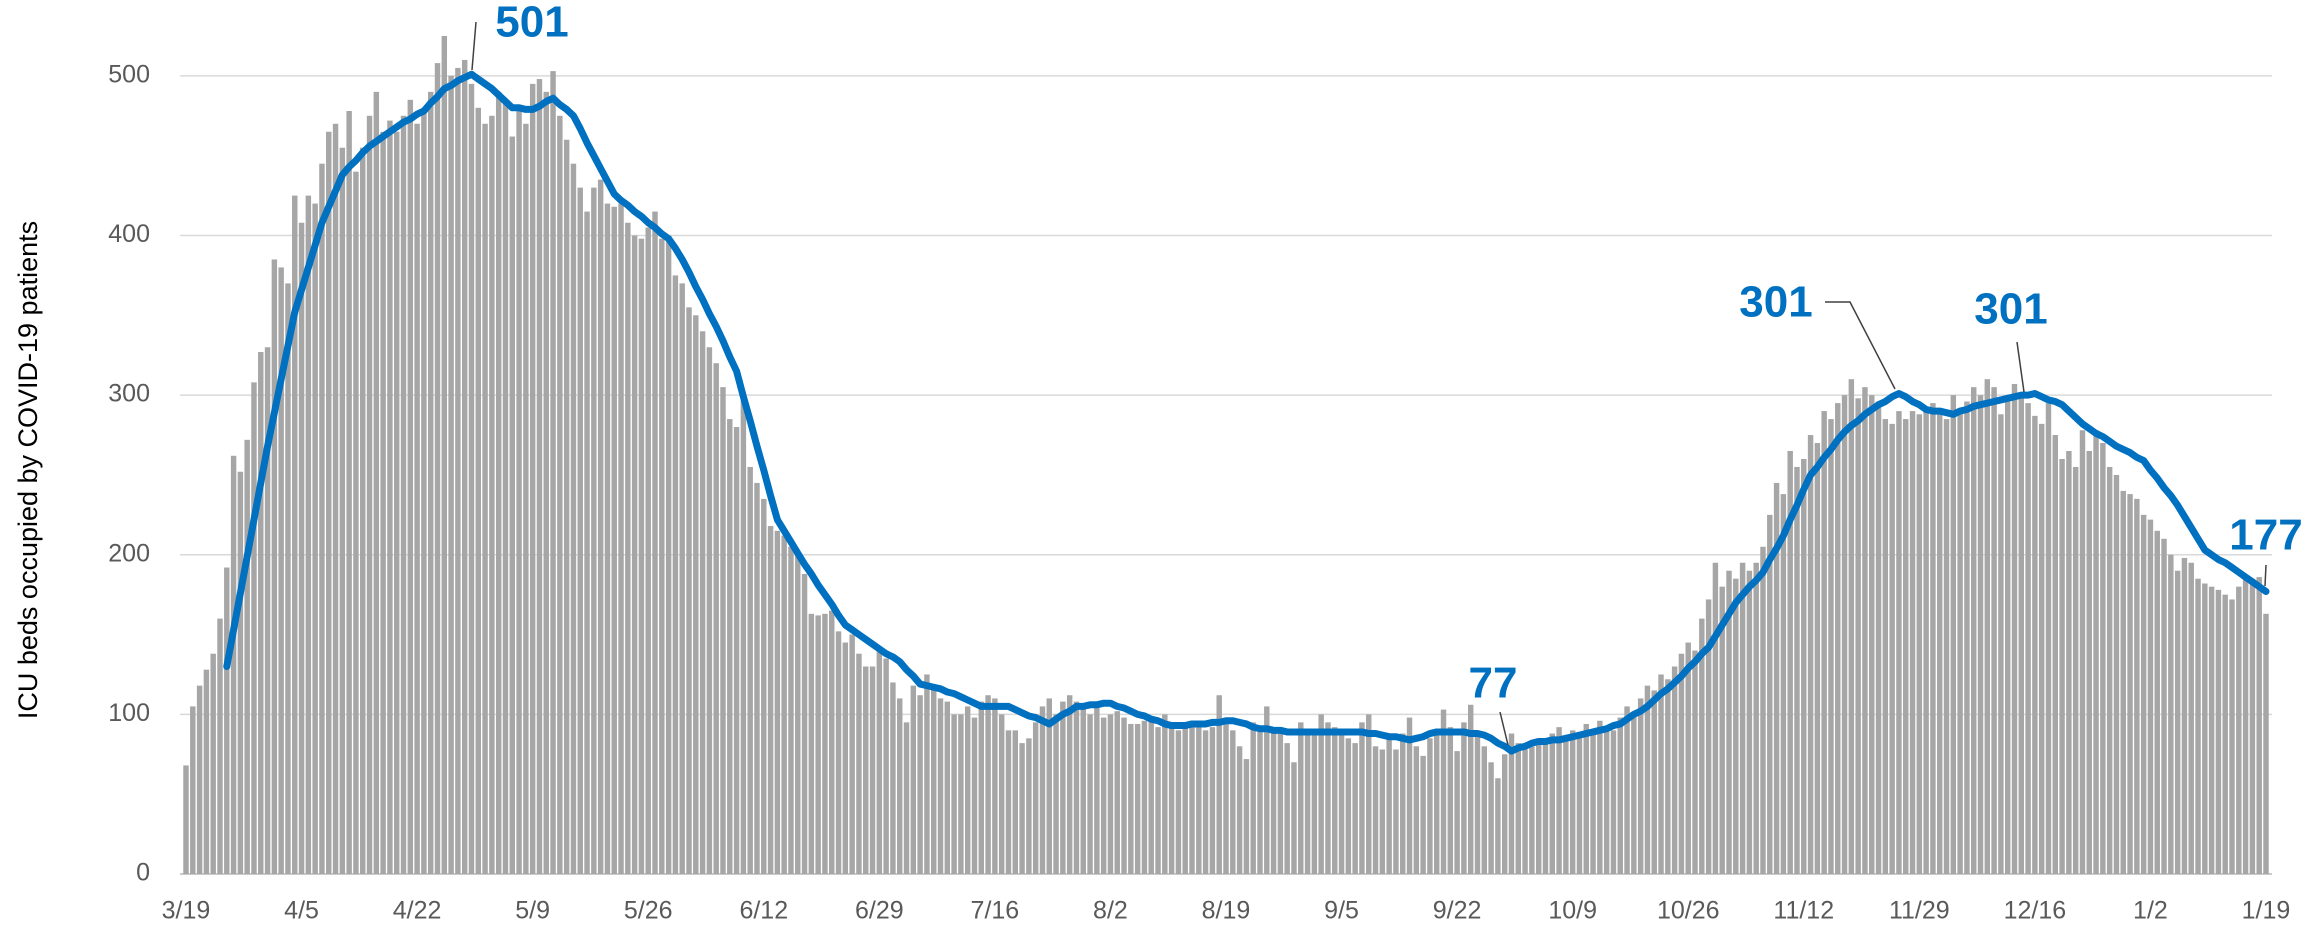 Image resolution: width=2318 pixels, height=927 pixels. Describe the element at coordinates (28, 470) in the screenshot. I see `y-axis-label: ICU beds occupied by COVID-19 patients` at that location.